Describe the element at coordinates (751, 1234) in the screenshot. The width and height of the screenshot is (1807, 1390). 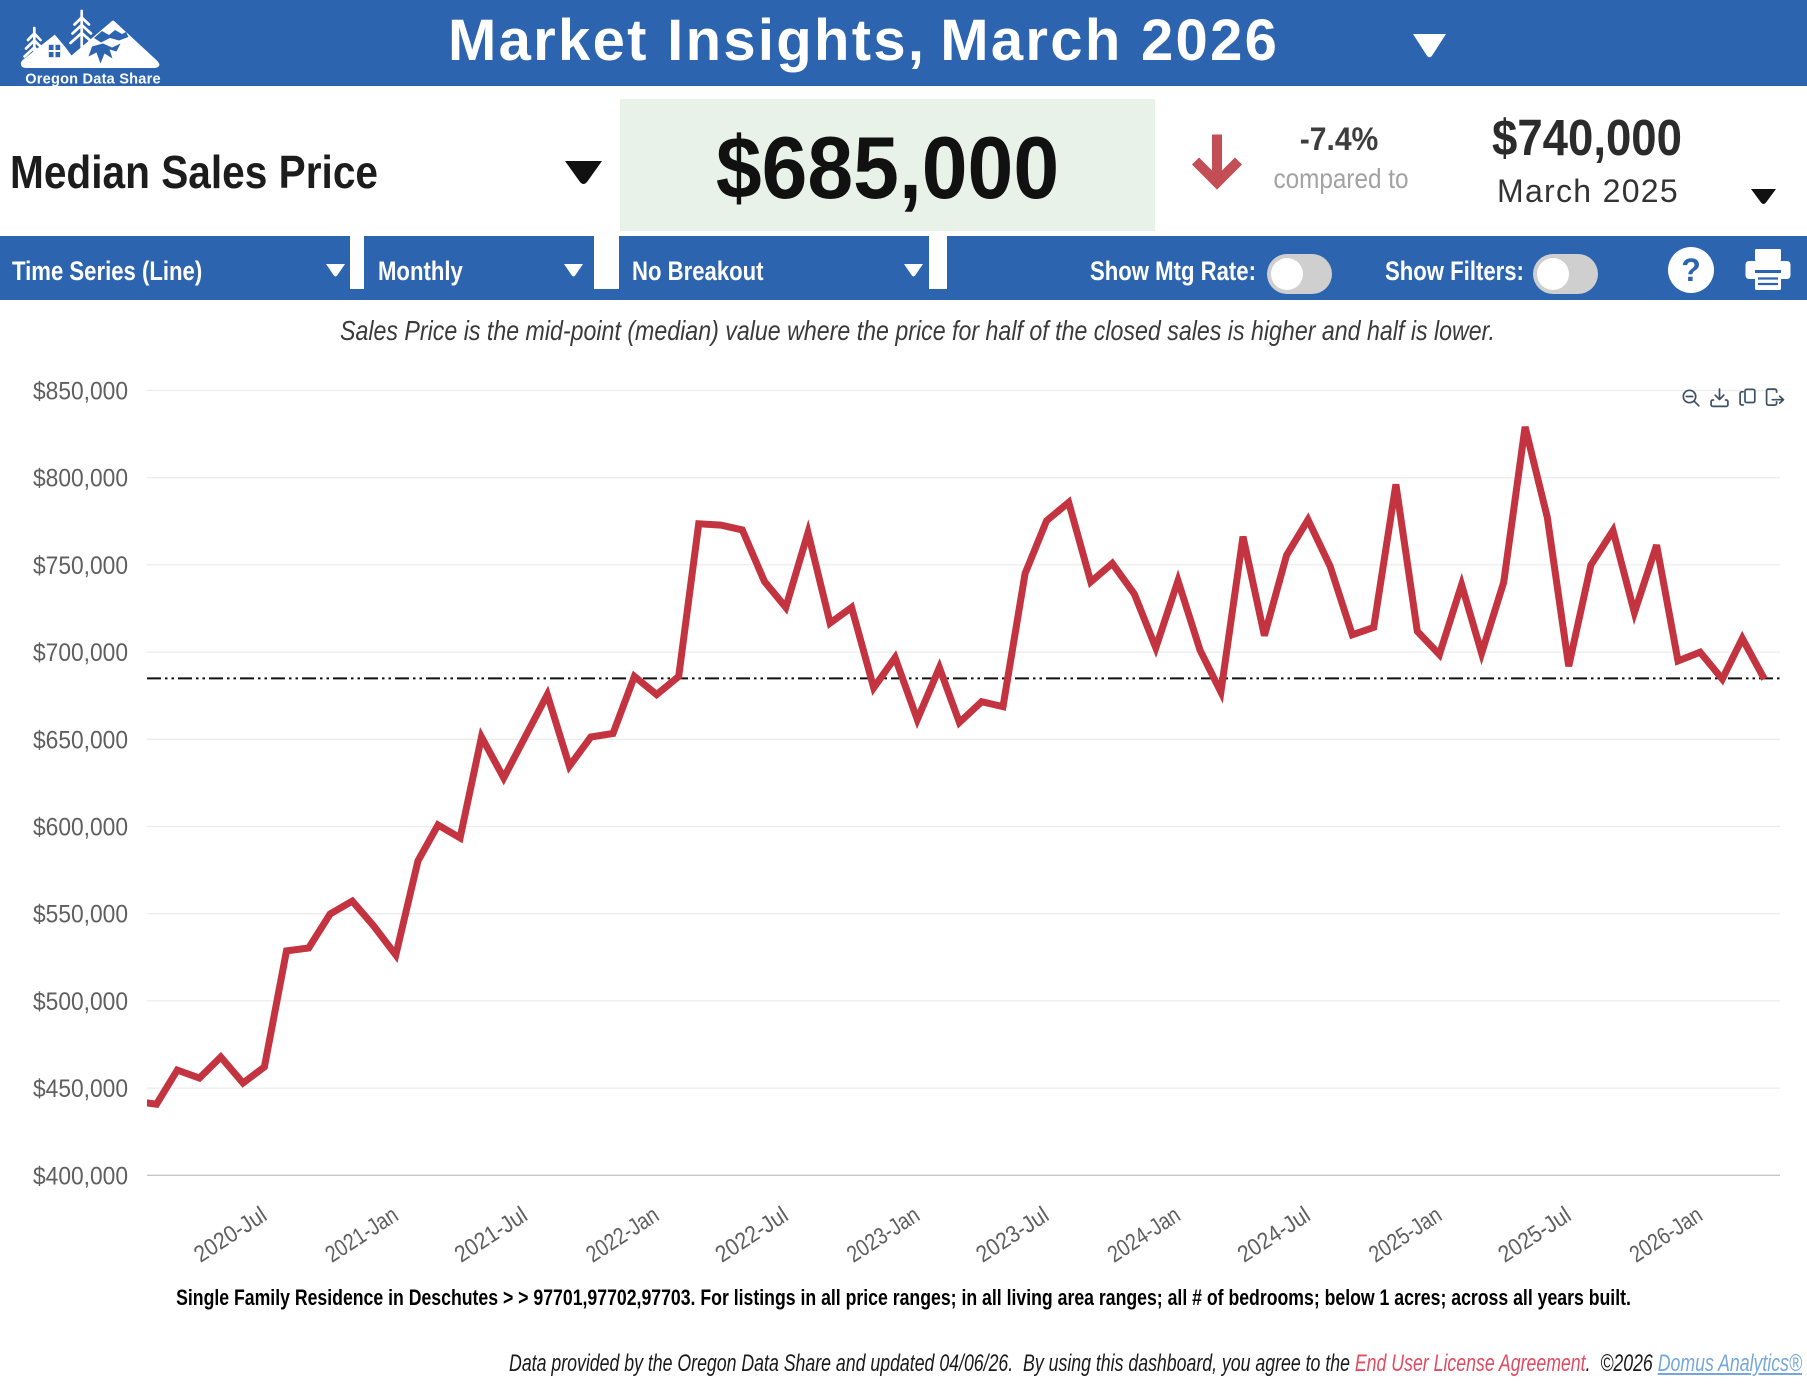
I see `svg-text: 2022-Jul` at that location.